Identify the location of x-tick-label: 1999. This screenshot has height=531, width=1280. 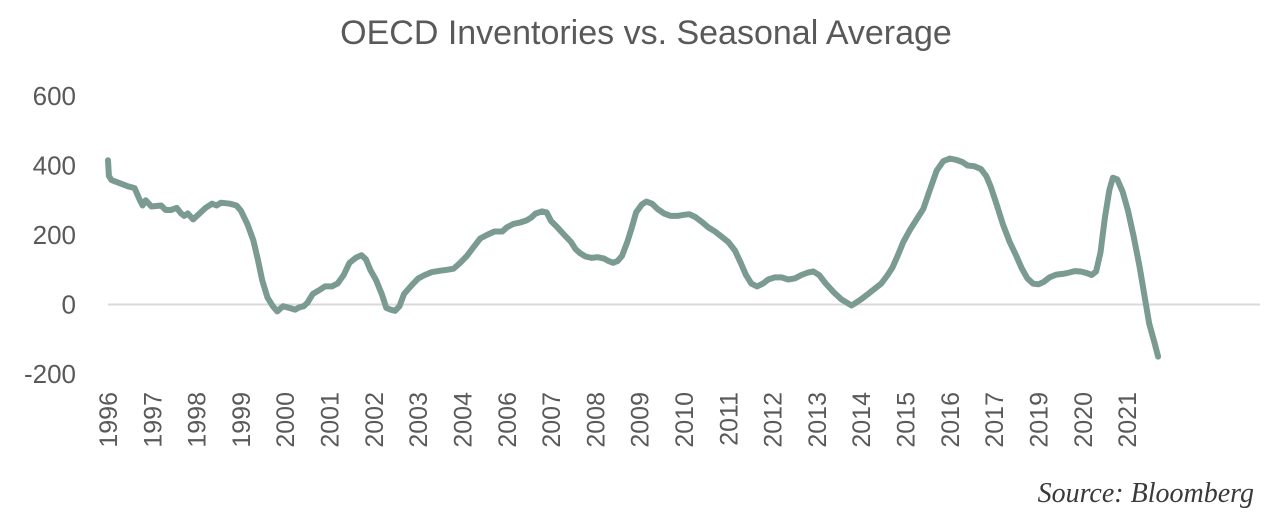
(242, 420).